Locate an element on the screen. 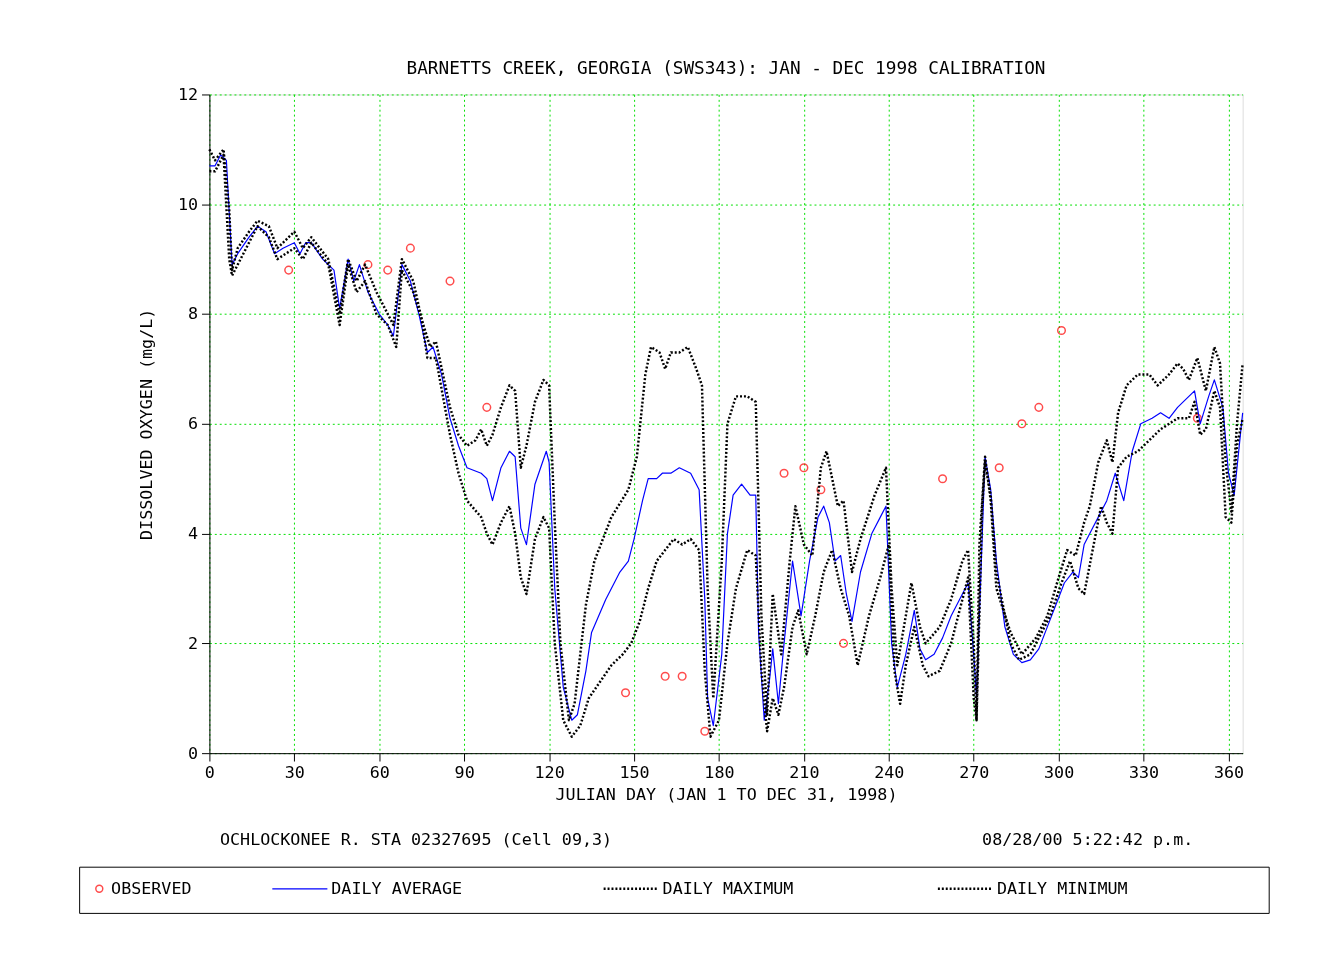 Image resolution: width=1339 pixels, height=969 pixels. x-tick-label: 210 is located at coordinates (804, 772).